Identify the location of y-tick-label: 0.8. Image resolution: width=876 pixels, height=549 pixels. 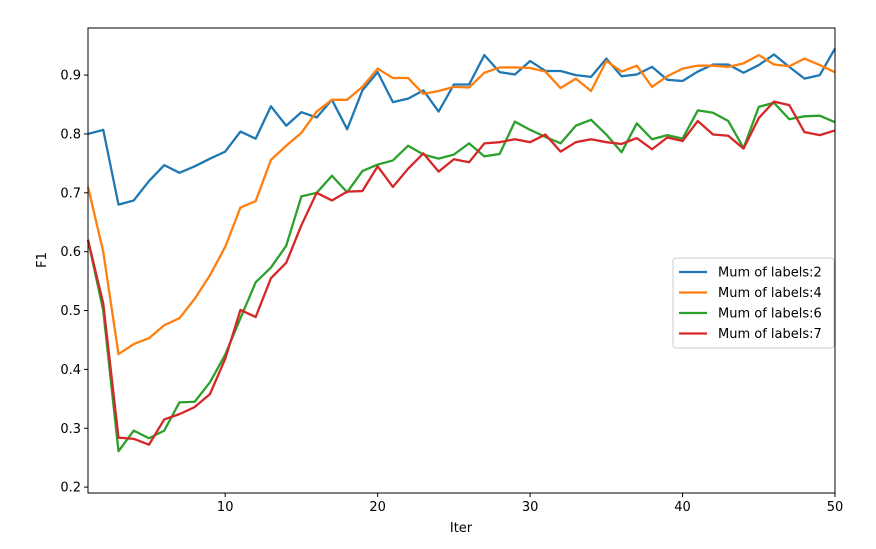
(70, 134).